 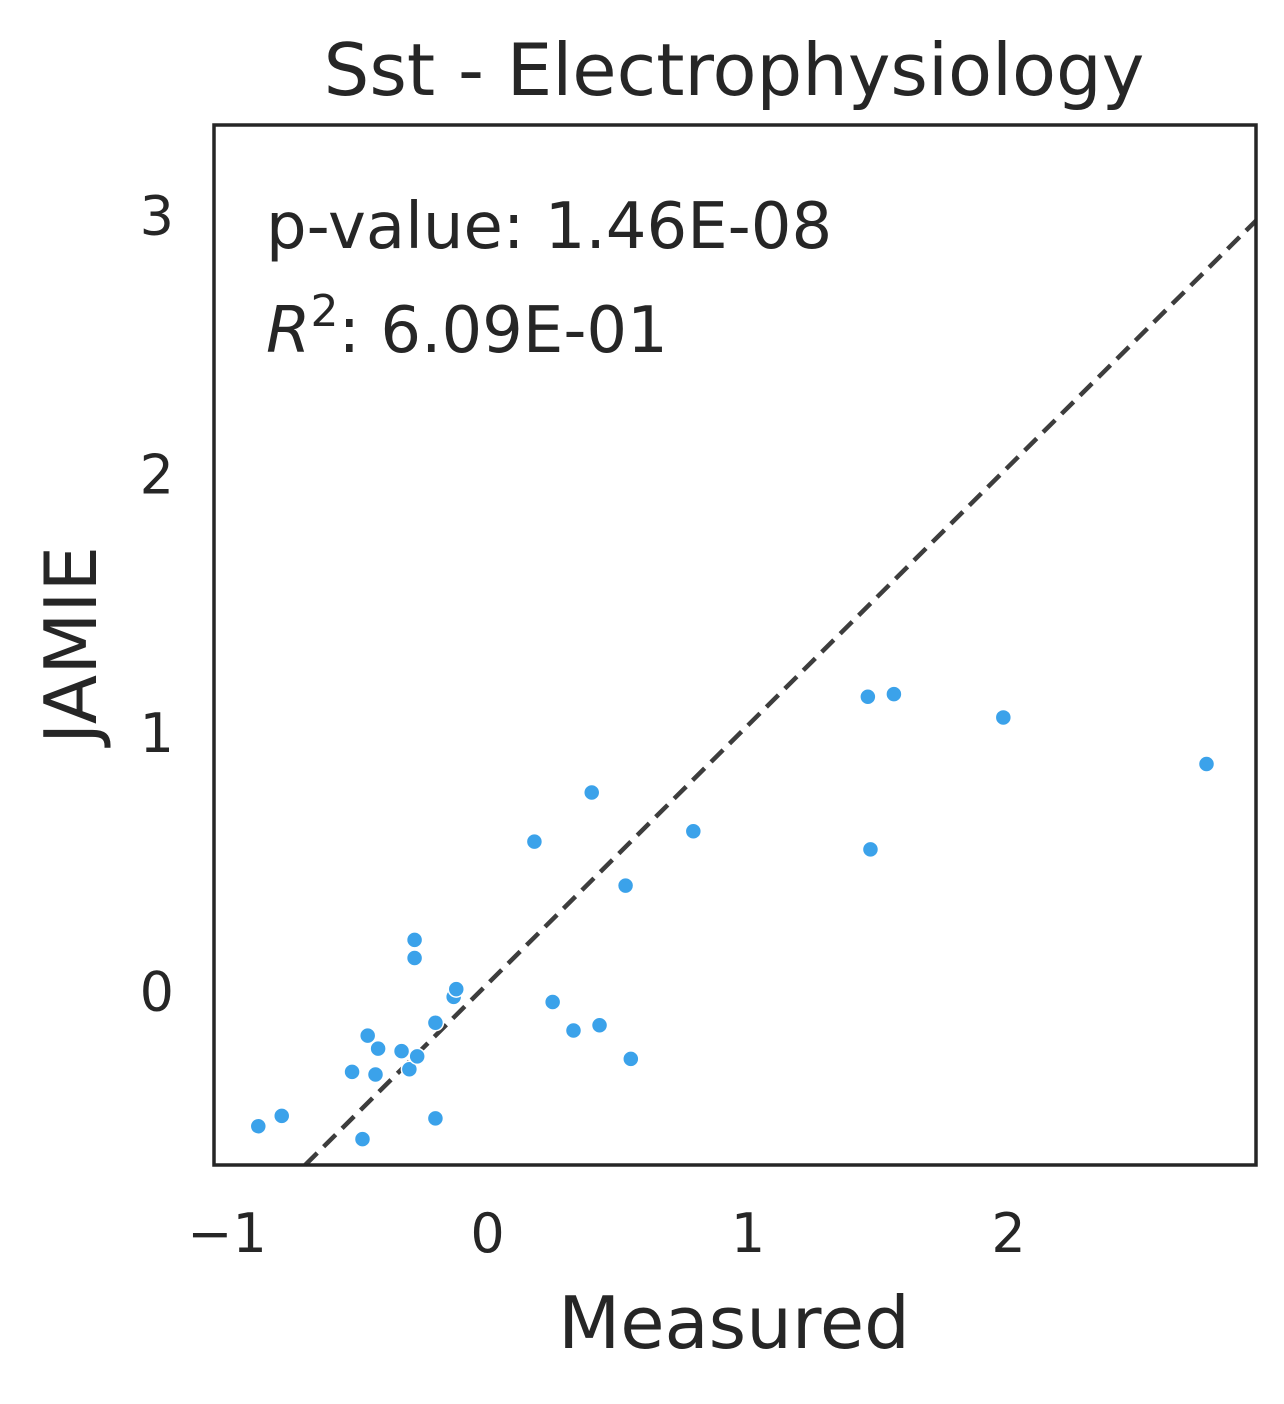 I want to click on r-squared-annotation: R2: 6.09E-01, so click(x=467, y=327).